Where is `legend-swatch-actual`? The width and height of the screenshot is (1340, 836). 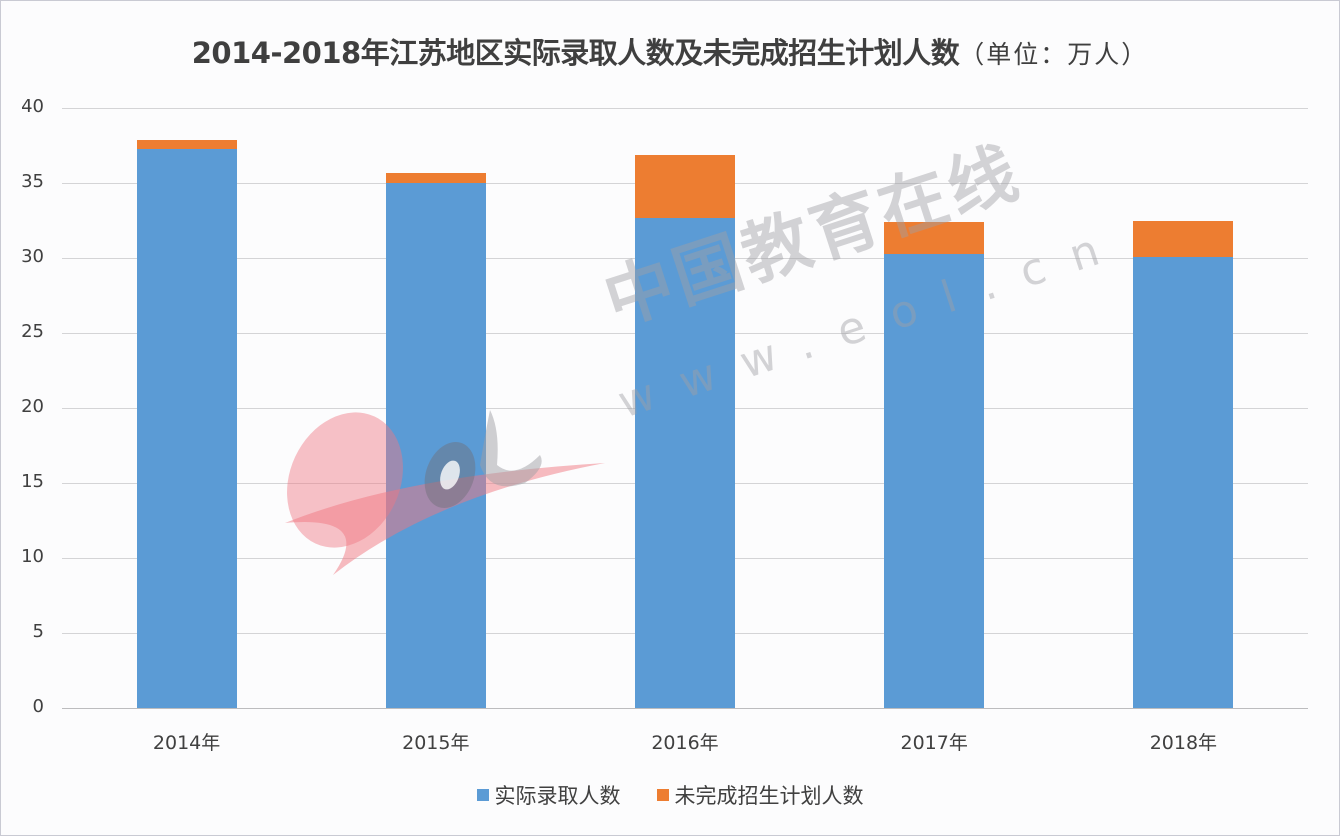 legend-swatch-actual is located at coordinates (482, 795).